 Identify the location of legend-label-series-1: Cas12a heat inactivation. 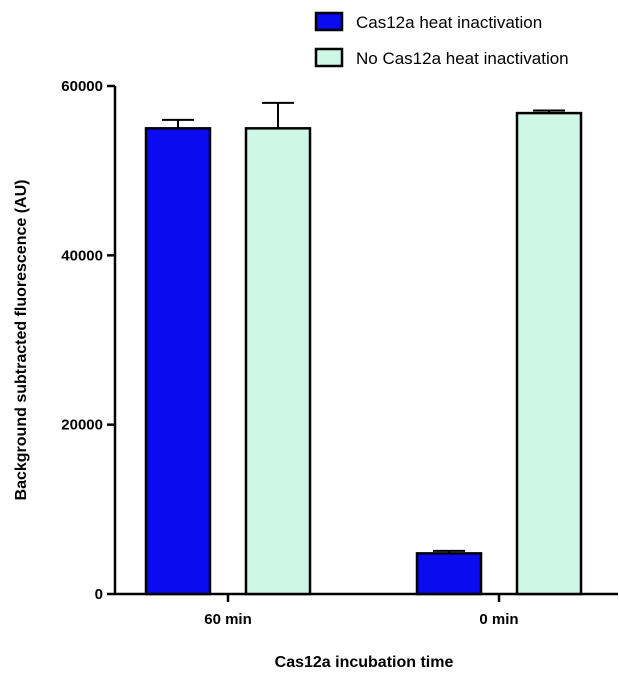
(449, 22).